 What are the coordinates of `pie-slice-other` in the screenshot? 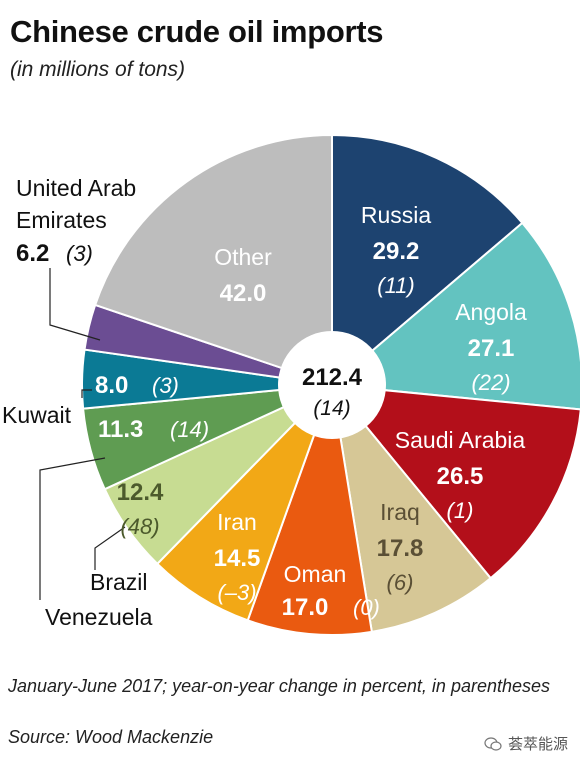 It's located at (213, 260).